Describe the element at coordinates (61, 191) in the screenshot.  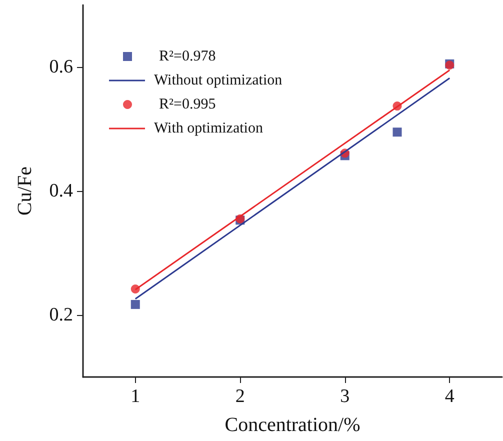
I see `y-tick-label: 0.4` at that location.